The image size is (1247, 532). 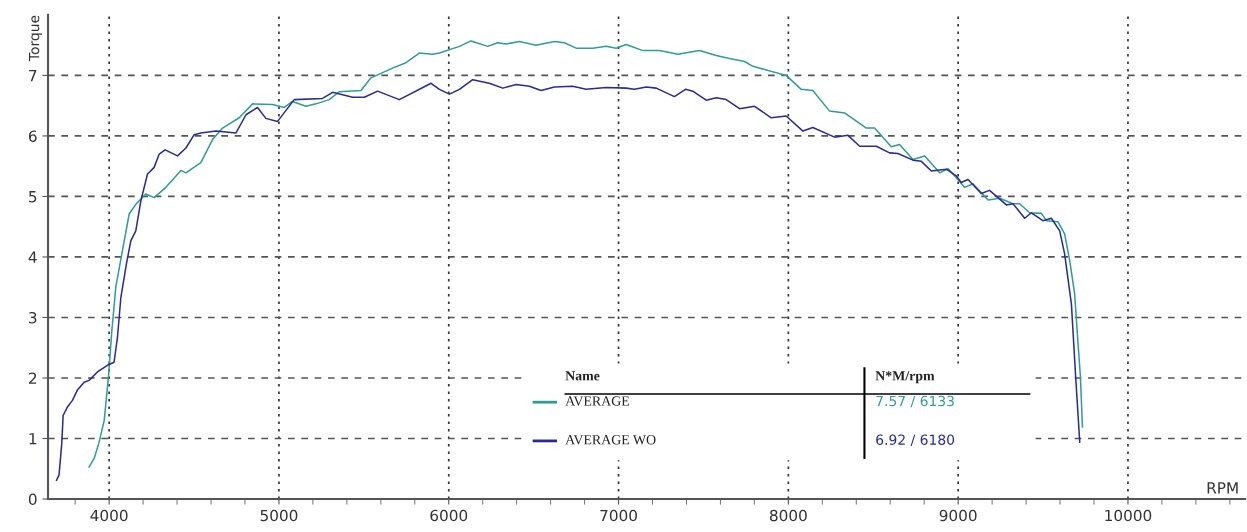 I want to click on x-tick-label: 10000, so click(x=1128, y=515).